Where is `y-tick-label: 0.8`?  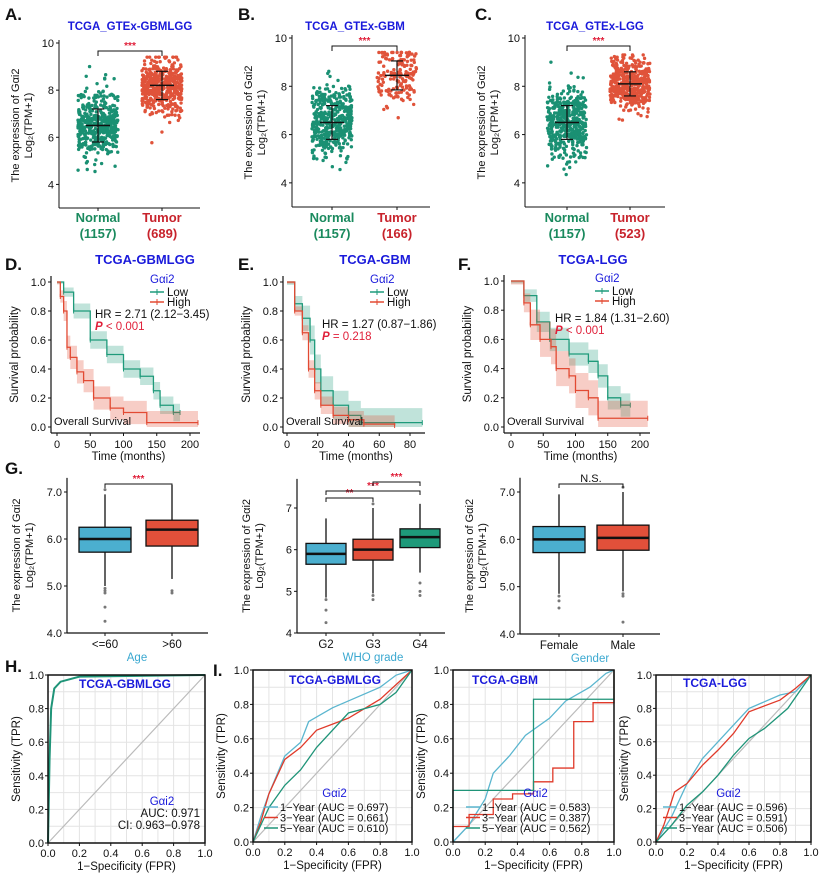
y-tick-label: 0.8 is located at coordinates (36, 710).